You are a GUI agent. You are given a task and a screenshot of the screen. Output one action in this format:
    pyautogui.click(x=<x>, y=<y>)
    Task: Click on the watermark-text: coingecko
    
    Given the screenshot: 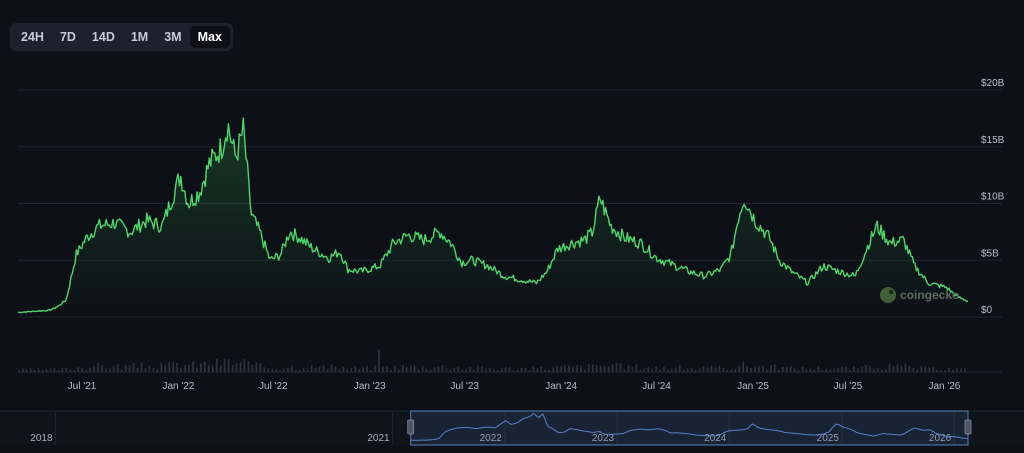 What is the action you would take?
    pyautogui.click(x=929, y=295)
    